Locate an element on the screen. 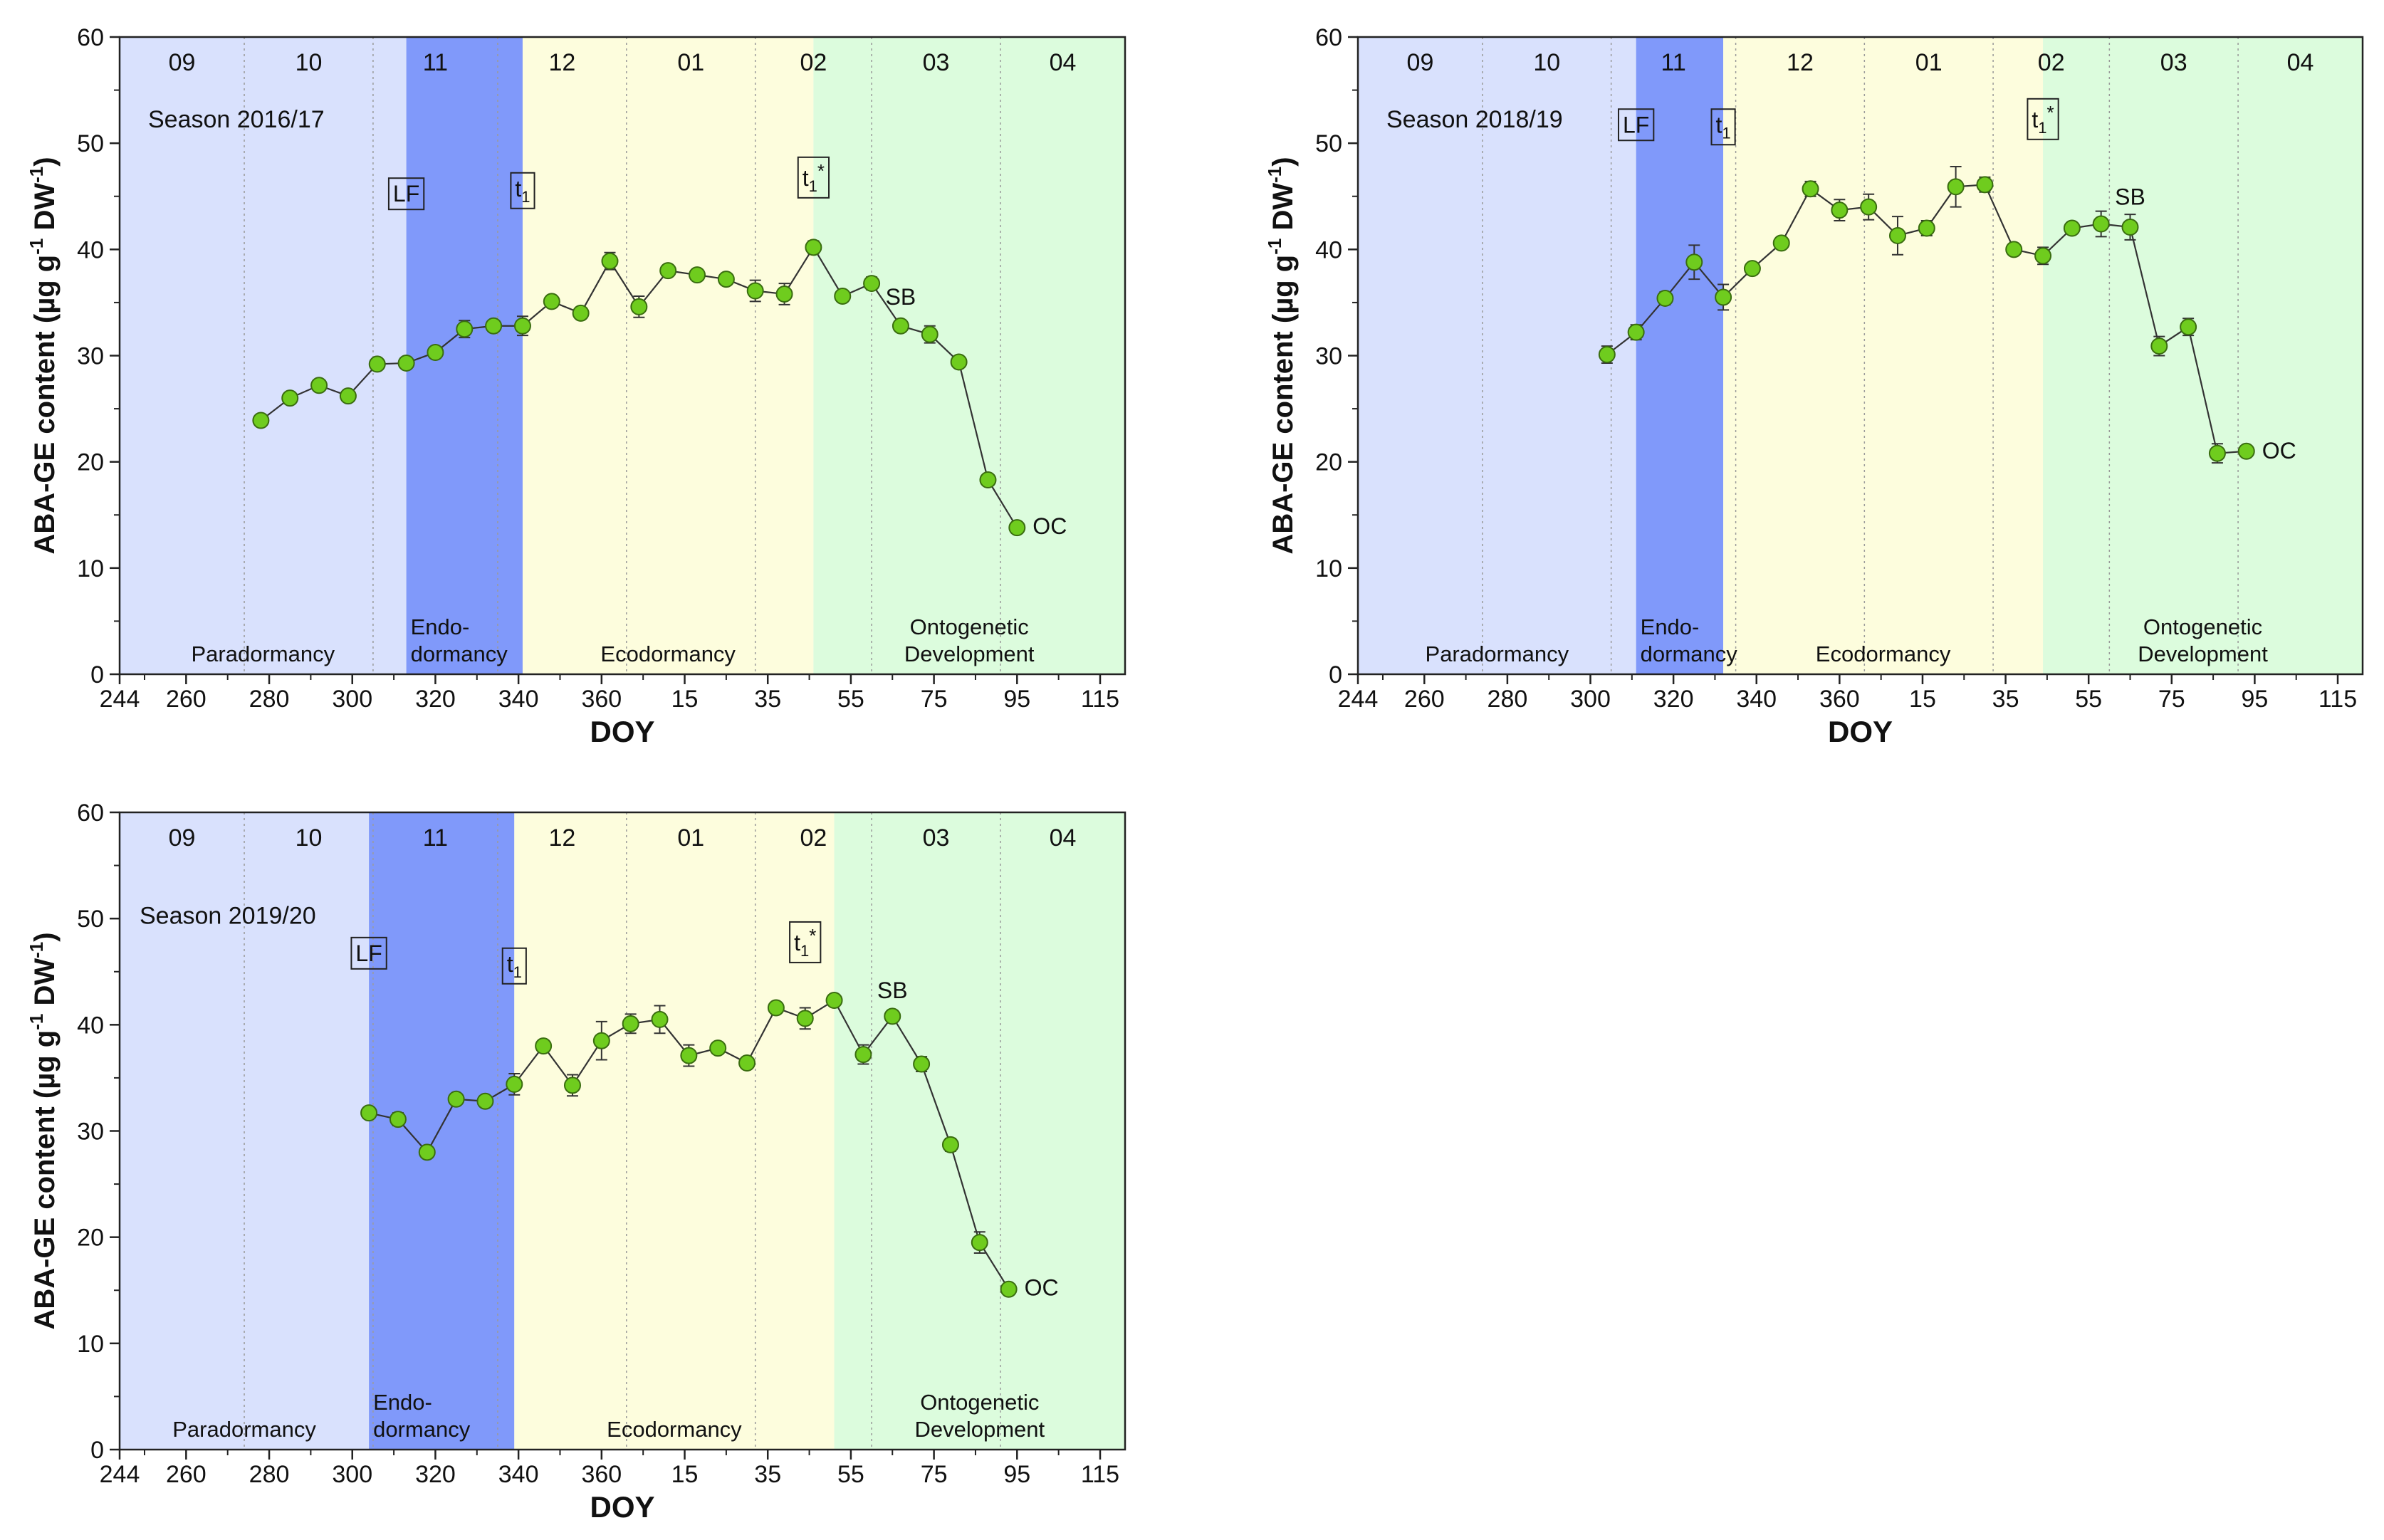  x-tick-label: 244 is located at coordinates (120, 1474).